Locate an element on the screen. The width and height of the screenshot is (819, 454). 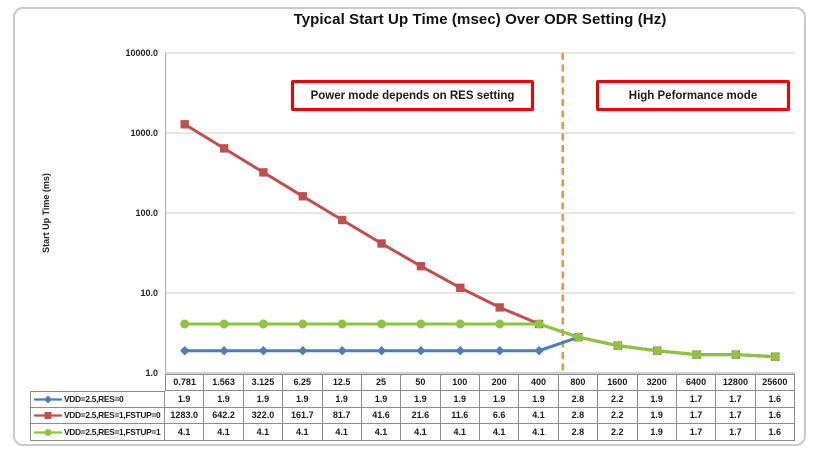
y-axis-tick-label: 10.0 is located at coordinates (149, 293).